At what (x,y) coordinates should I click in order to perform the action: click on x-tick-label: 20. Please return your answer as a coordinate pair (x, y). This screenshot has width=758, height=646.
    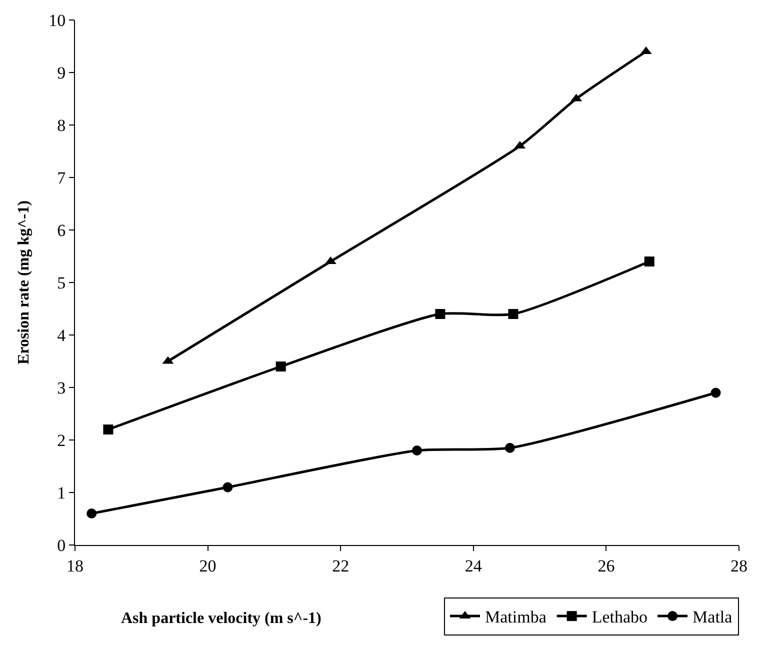
    Looking at the image, I should click on (207, 566).